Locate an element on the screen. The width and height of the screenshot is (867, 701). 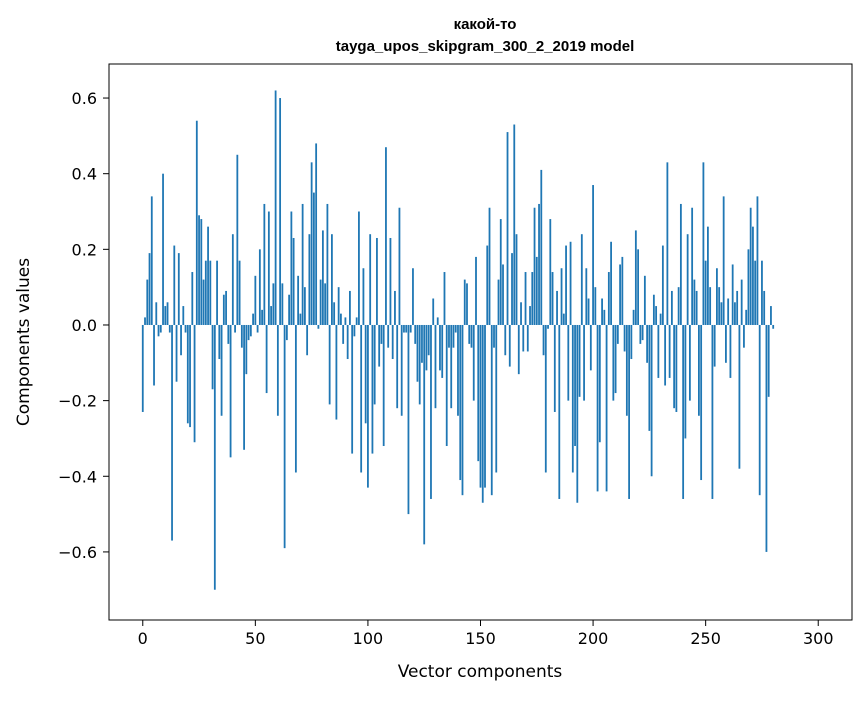
x-axis: 0 50 100 150 200 250 300 is located at coordinates (486, 634).